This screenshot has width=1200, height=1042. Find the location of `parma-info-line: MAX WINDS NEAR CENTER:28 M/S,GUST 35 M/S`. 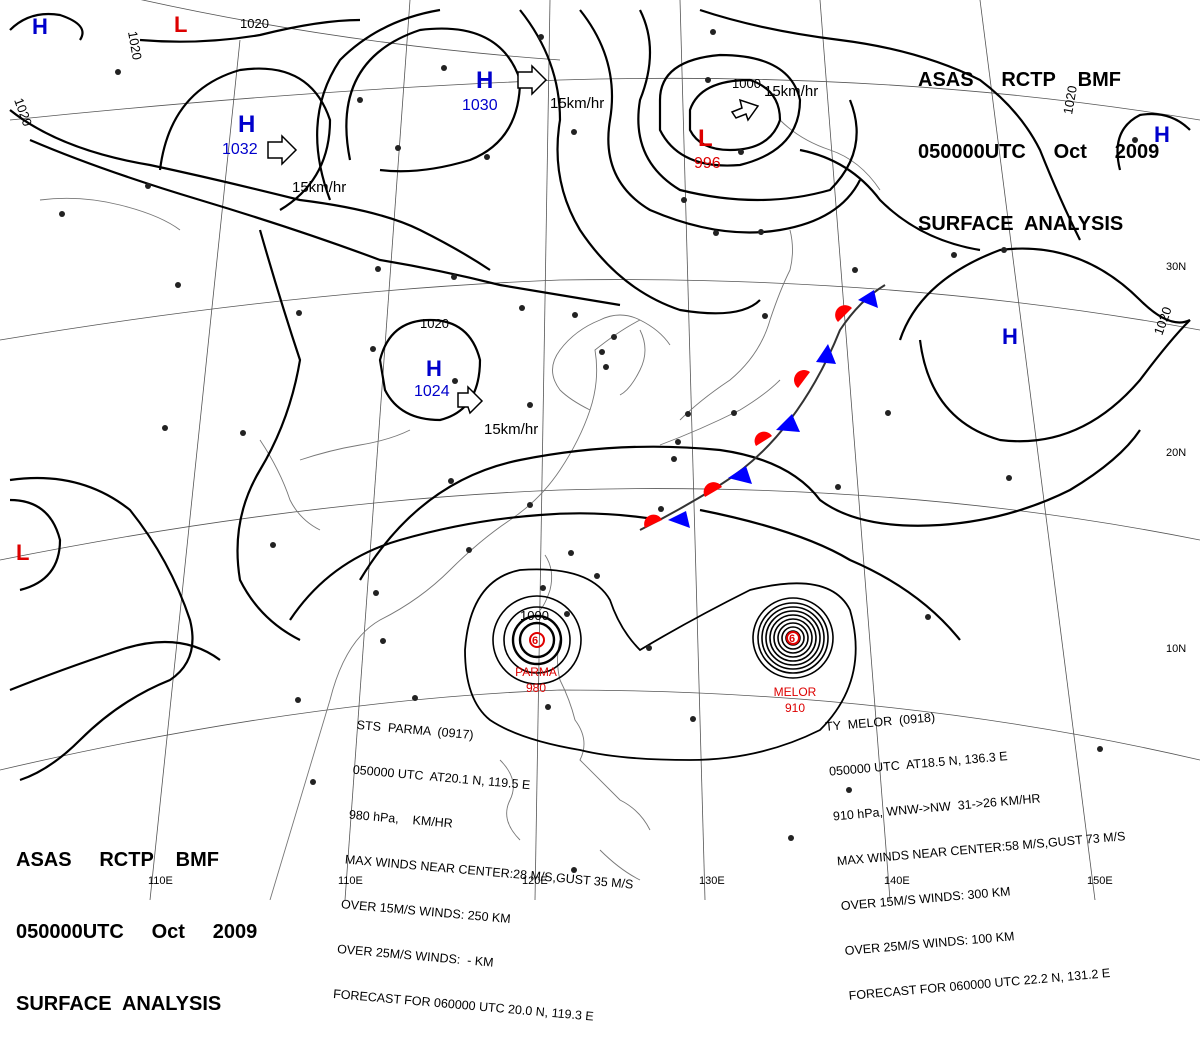

parma-info-line: MAX WINDS NEAR CENTER:28 M/S,GUST 35 M/S is located at coordinates (489, 872).